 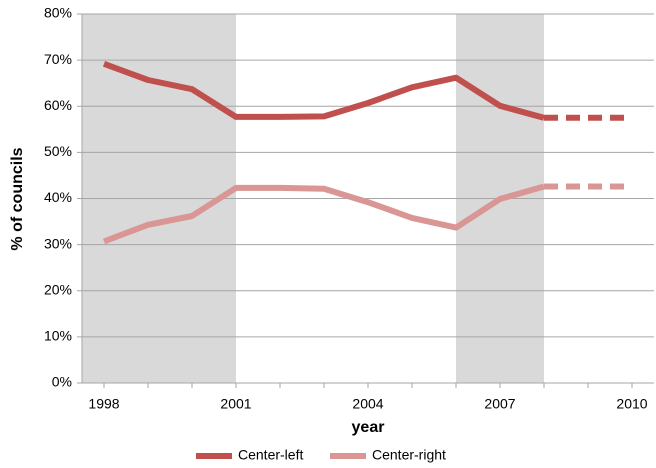 I want to click on x-axis-label: year, so click(x=368, y=427).